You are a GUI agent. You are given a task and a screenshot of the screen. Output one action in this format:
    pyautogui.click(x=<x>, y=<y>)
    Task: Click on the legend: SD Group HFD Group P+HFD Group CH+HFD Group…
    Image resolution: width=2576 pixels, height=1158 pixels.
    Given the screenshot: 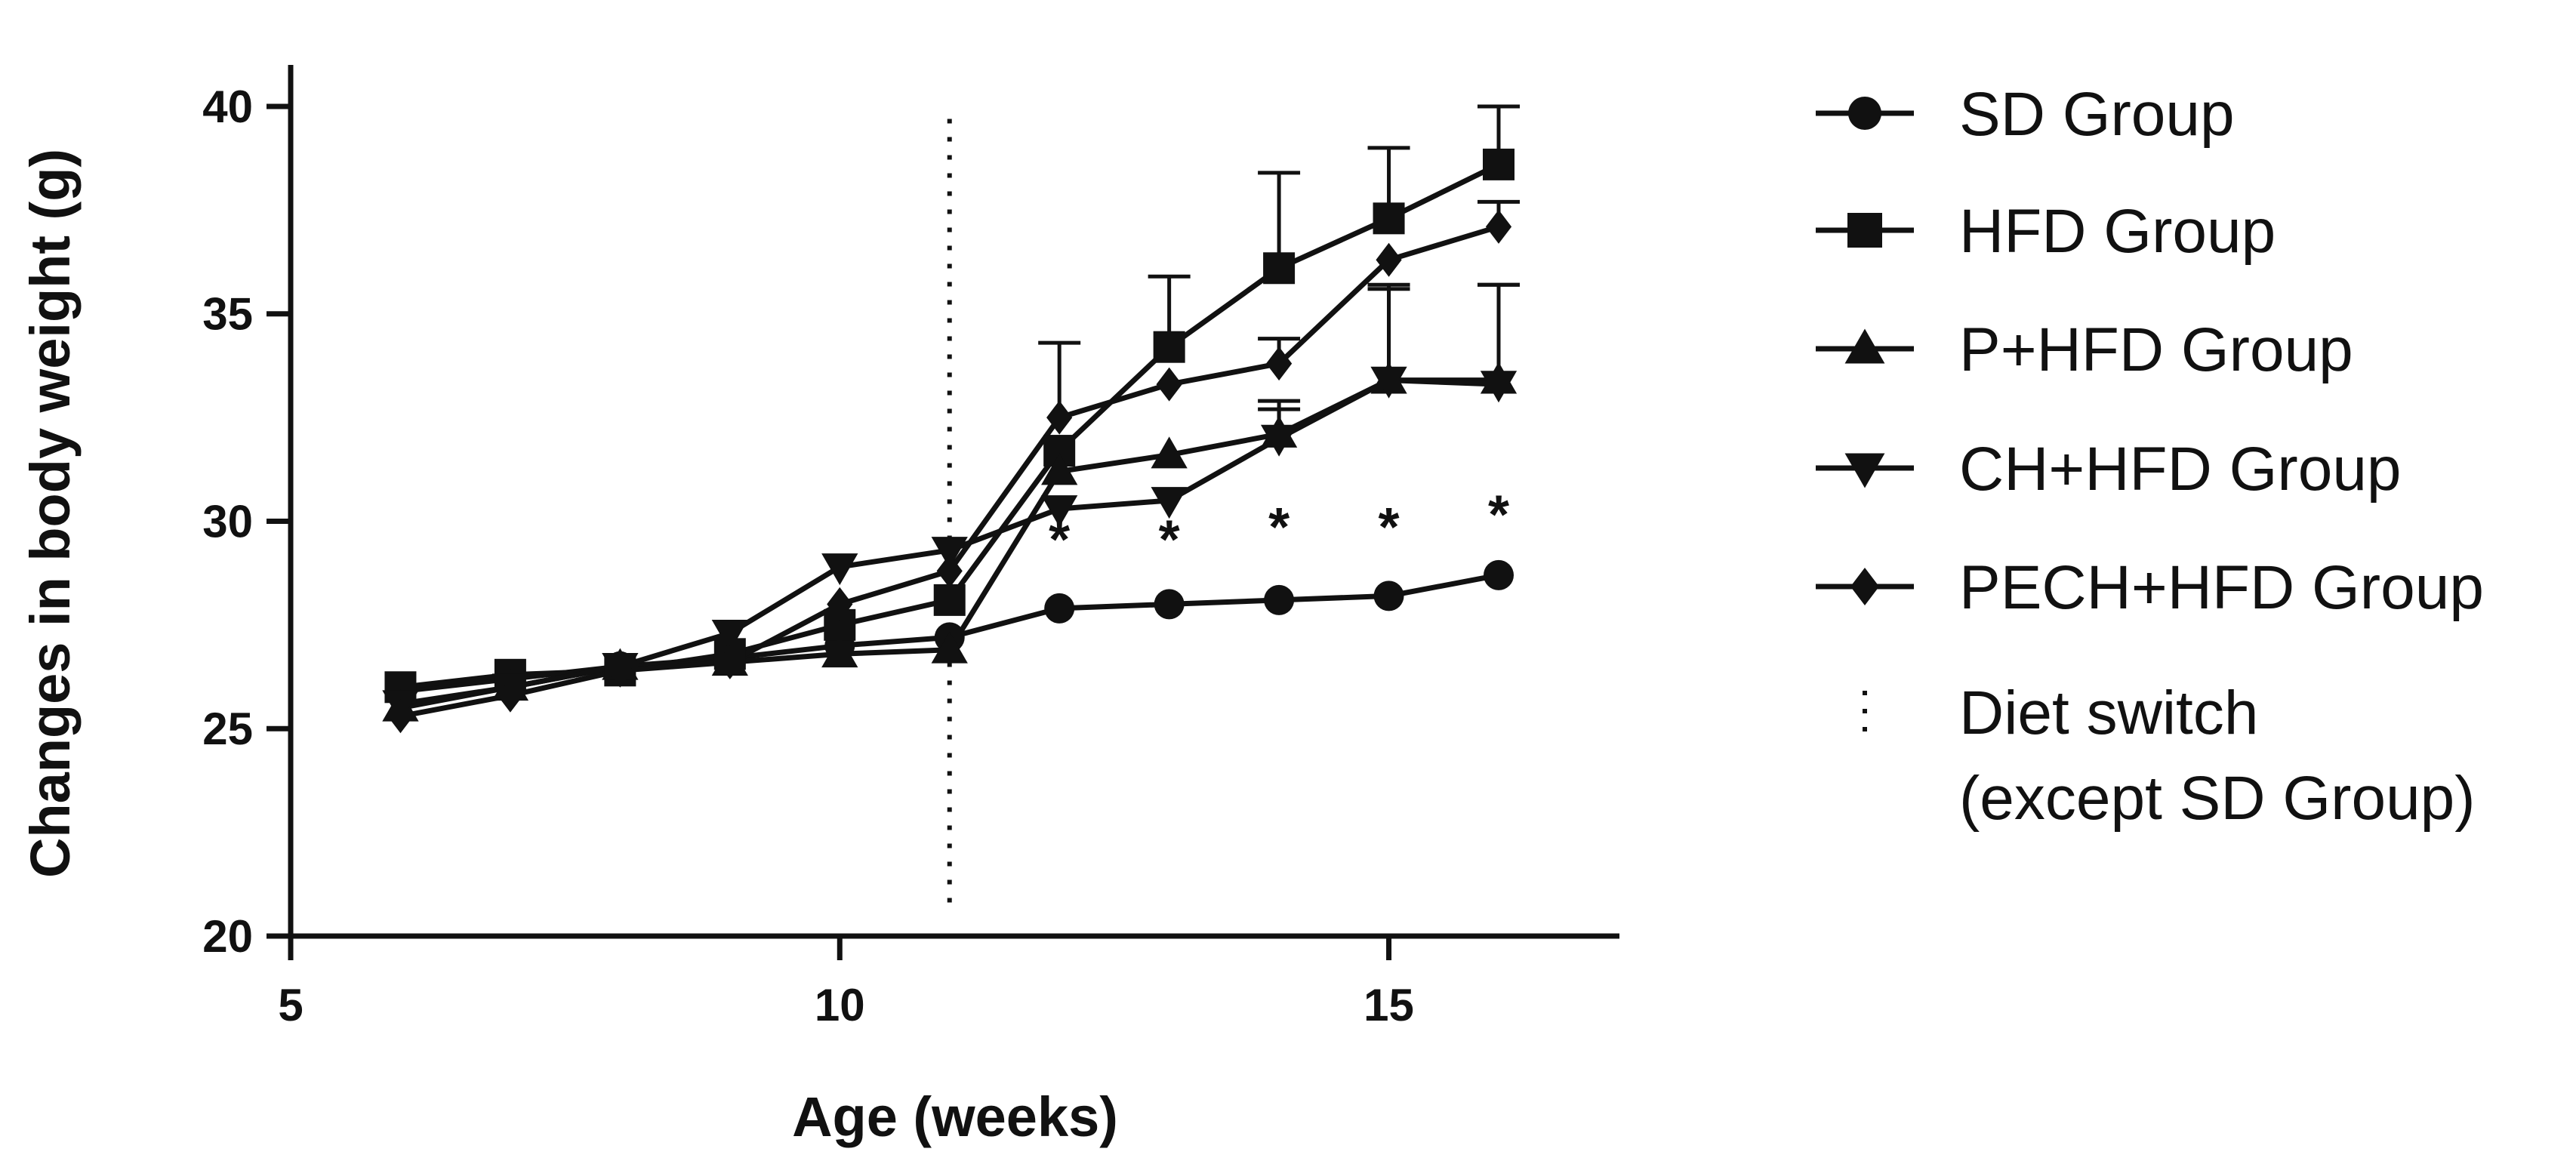 What is the action you would take?
    pyautogui.click(x=2150, y=408)
    